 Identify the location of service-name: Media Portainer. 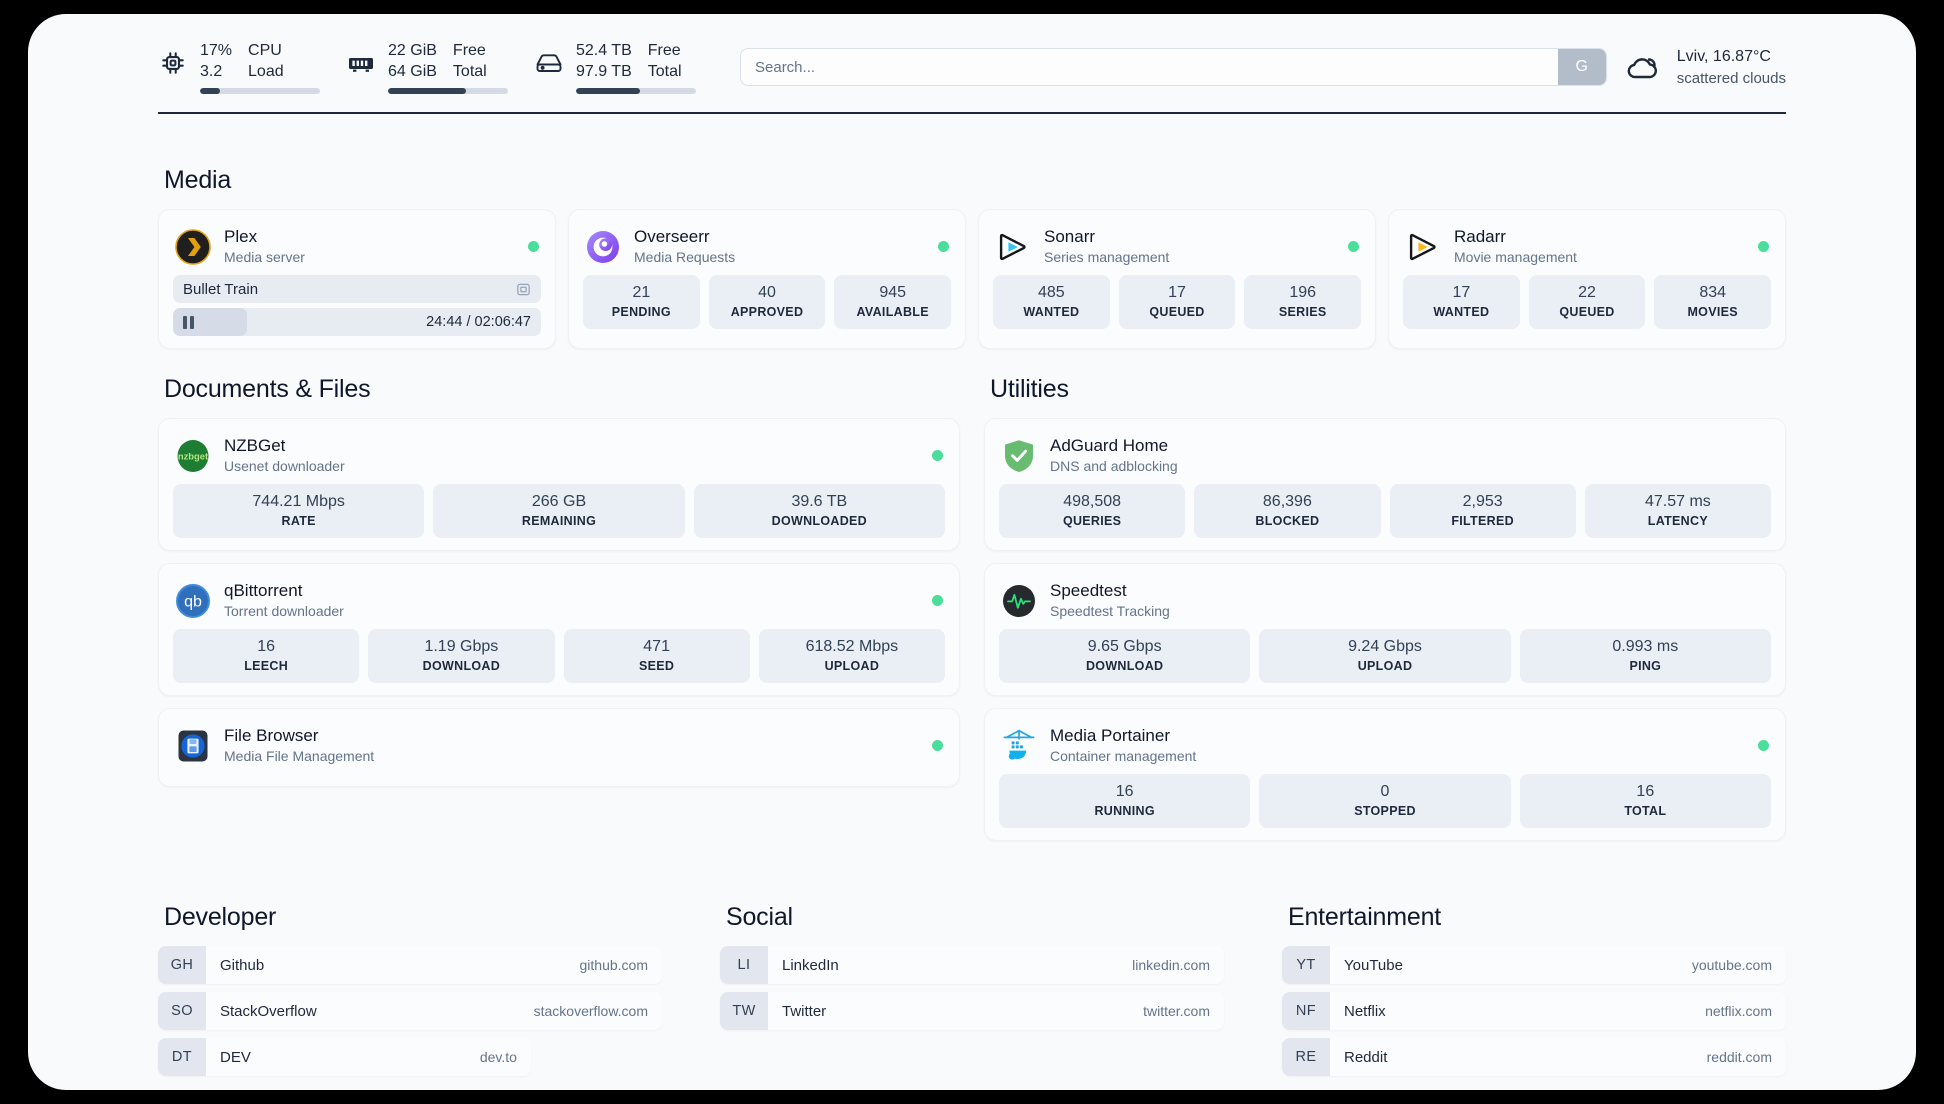
(1110, 735).